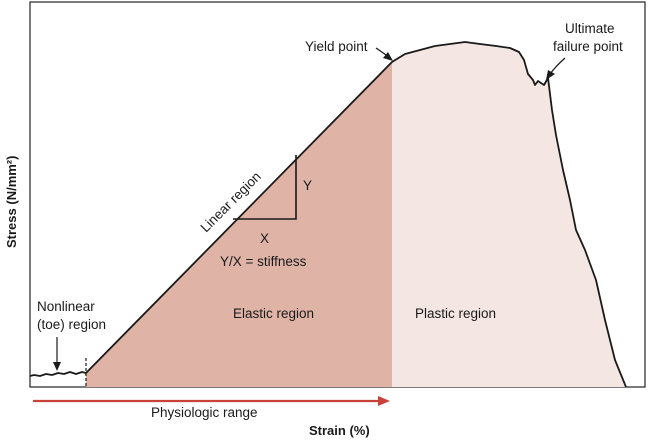 This screenshot has height=440, width=650. I want to click on triangle-x-label: X, so click(264, 238).